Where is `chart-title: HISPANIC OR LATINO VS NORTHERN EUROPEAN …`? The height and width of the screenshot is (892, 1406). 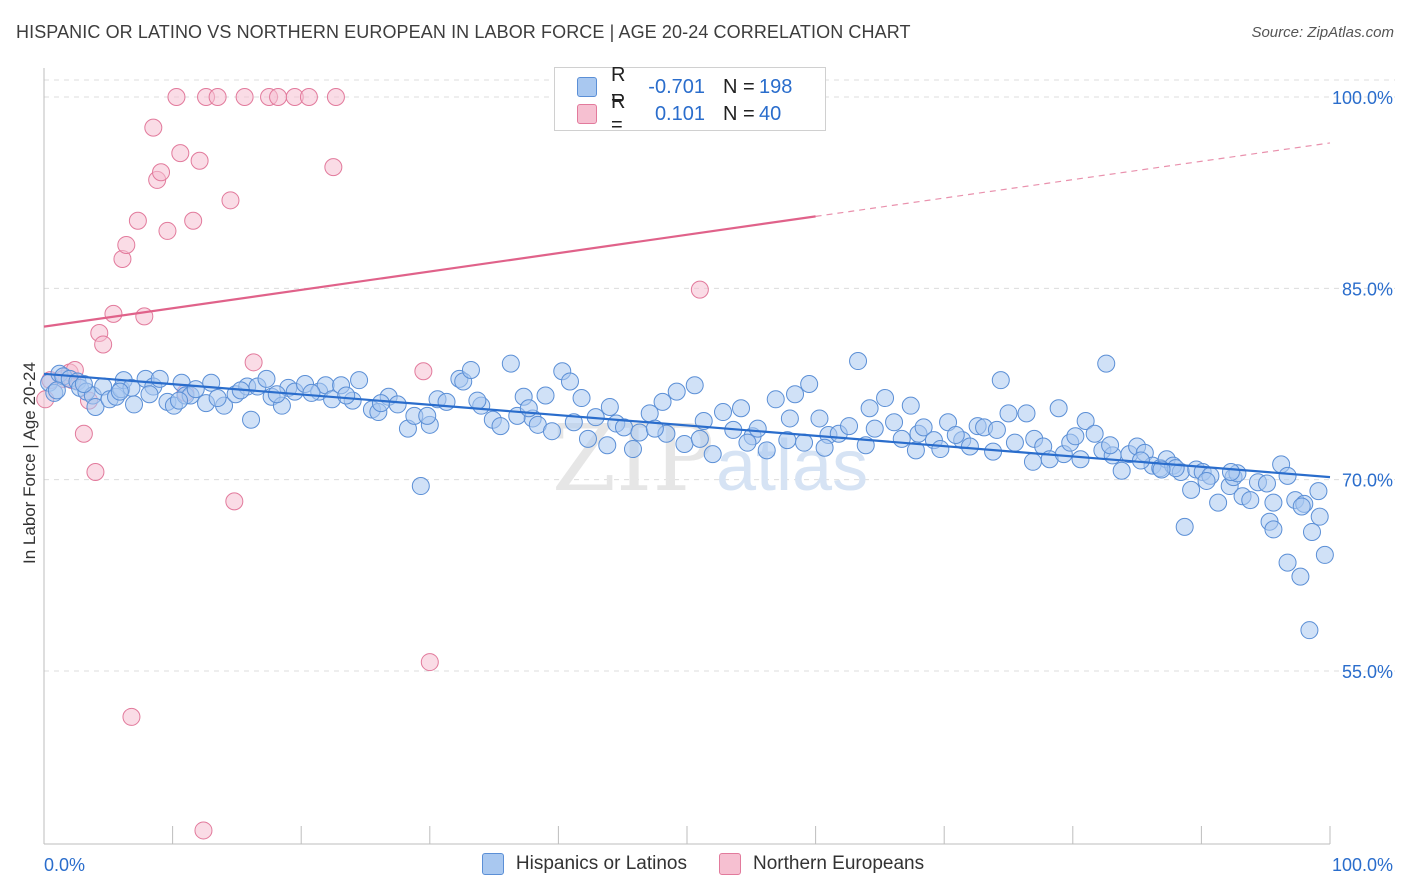
chart-title: HISPANIC OR LATINO VS NORTHERN EUROPEAN … is located at coordinates (463, 32).